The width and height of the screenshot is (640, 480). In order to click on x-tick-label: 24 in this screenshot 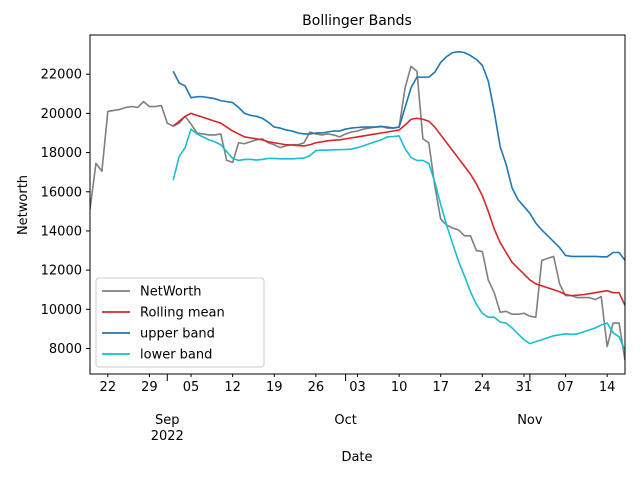, I will do `click(482, 387)`.